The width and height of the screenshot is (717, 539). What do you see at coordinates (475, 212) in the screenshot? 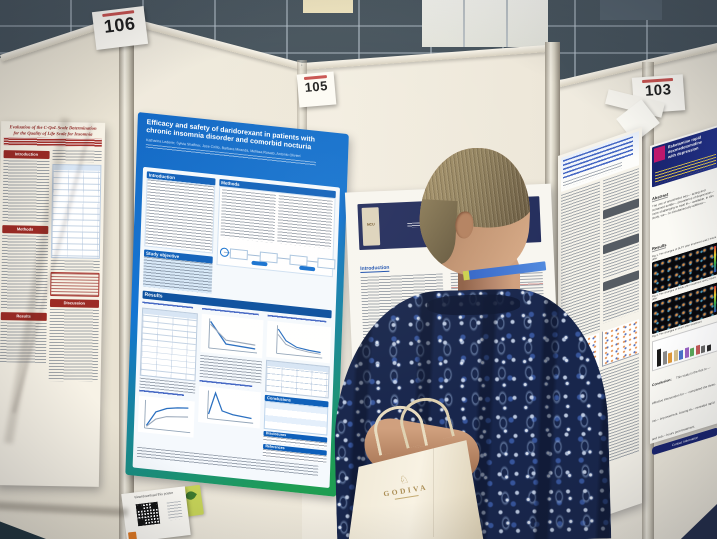
I see `attendee-head` at bounding box center [475, 212].